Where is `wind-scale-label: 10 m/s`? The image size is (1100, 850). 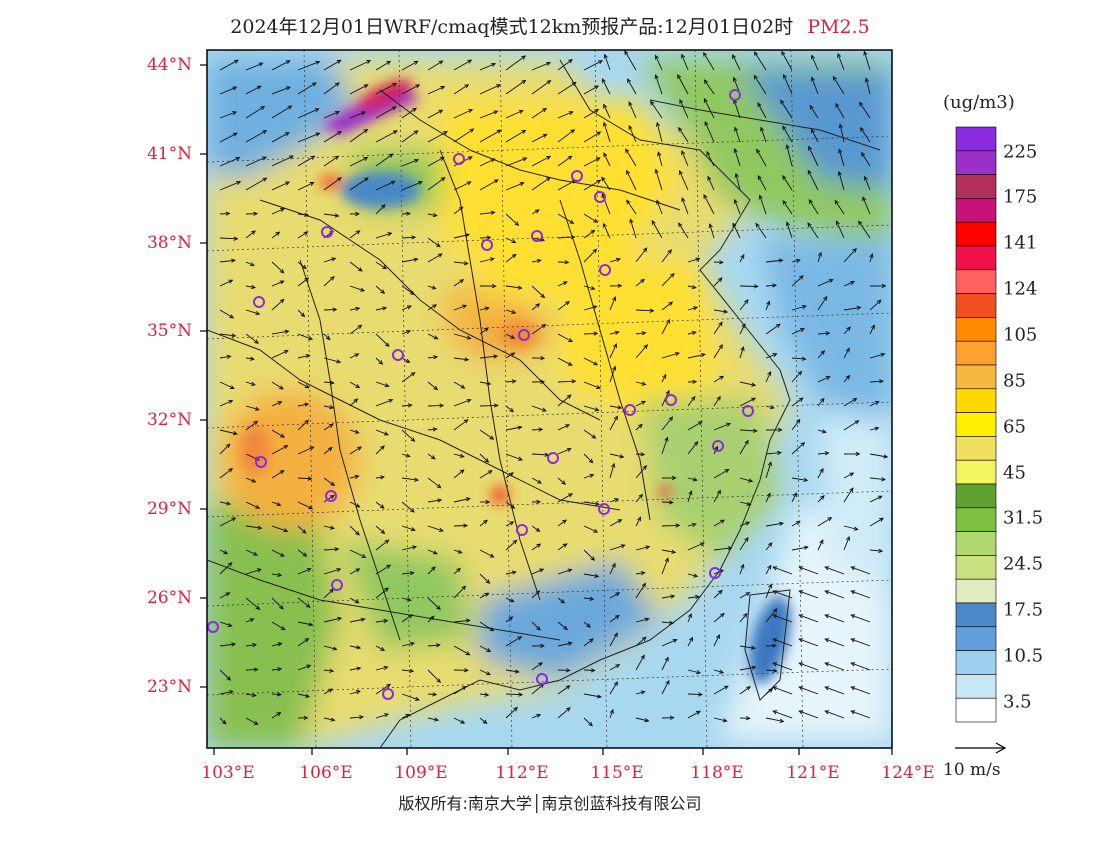
wind-scale-label: 10 m/s is located at coordinates (972, 770).